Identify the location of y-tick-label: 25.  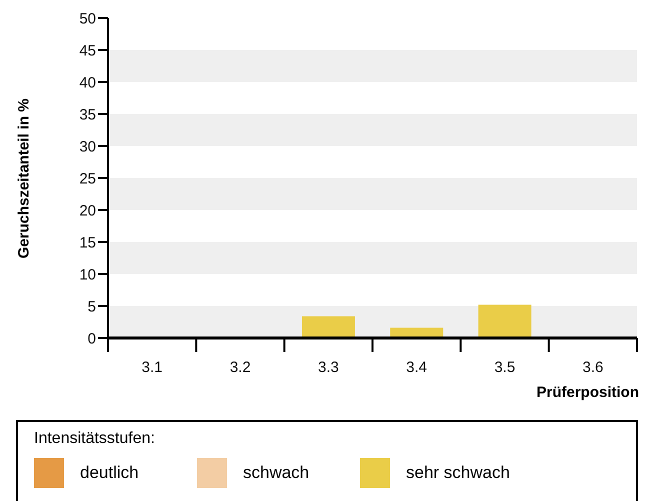
(87, 179).